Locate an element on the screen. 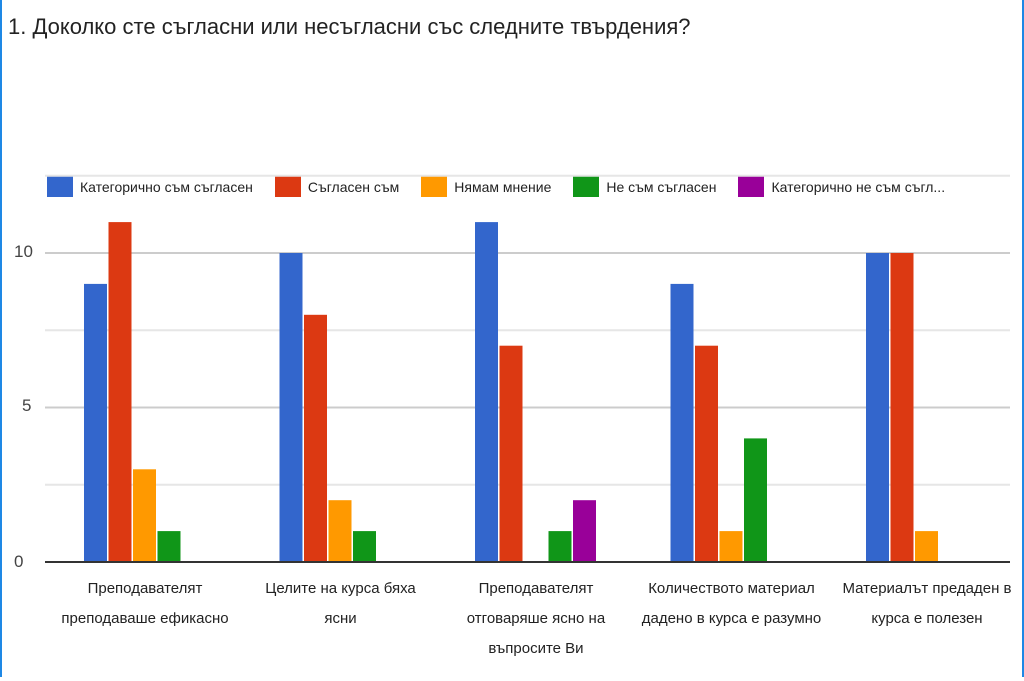 The height and width of the screenshot is (681, 1024). x-tick-label: Целите на курса бяха ясни is located at coordinates (341, 604).